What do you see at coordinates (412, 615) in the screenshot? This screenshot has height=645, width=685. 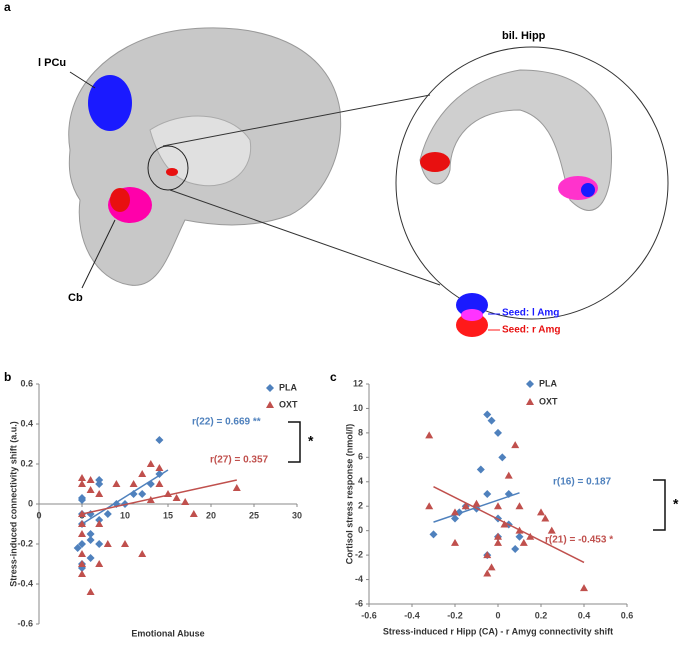 I see `x-tick-label: -0.4` at bounding box center [412, 615].